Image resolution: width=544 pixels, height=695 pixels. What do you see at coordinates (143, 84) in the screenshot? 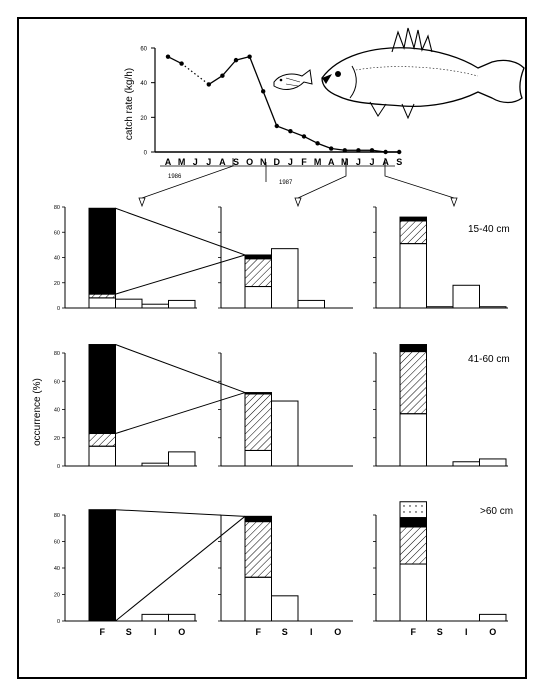
I see `catch-ytick-label: 40` at bounding box center [143, 84].